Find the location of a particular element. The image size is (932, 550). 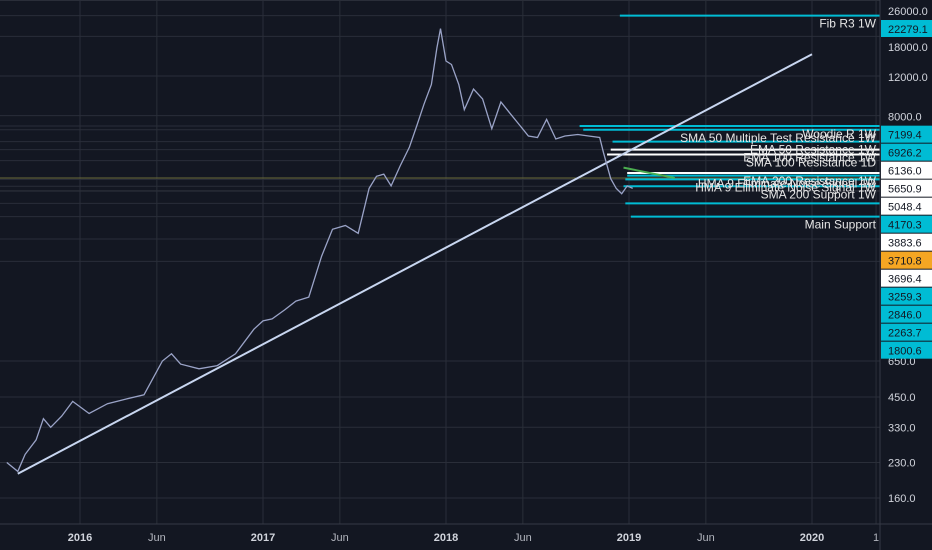

level-label: EMA 50 Resistance 1W is located at coordinates (813, 150).